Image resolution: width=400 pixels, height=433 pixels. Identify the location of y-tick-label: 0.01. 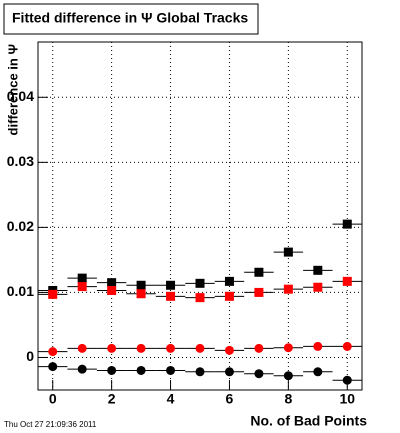
(20, 291).